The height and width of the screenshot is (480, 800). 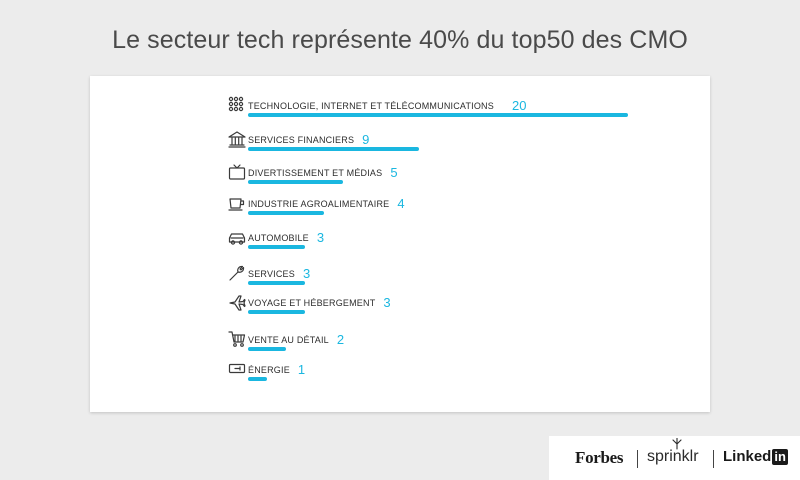 I want to click on tv-icon, so click(x=237, y=172).